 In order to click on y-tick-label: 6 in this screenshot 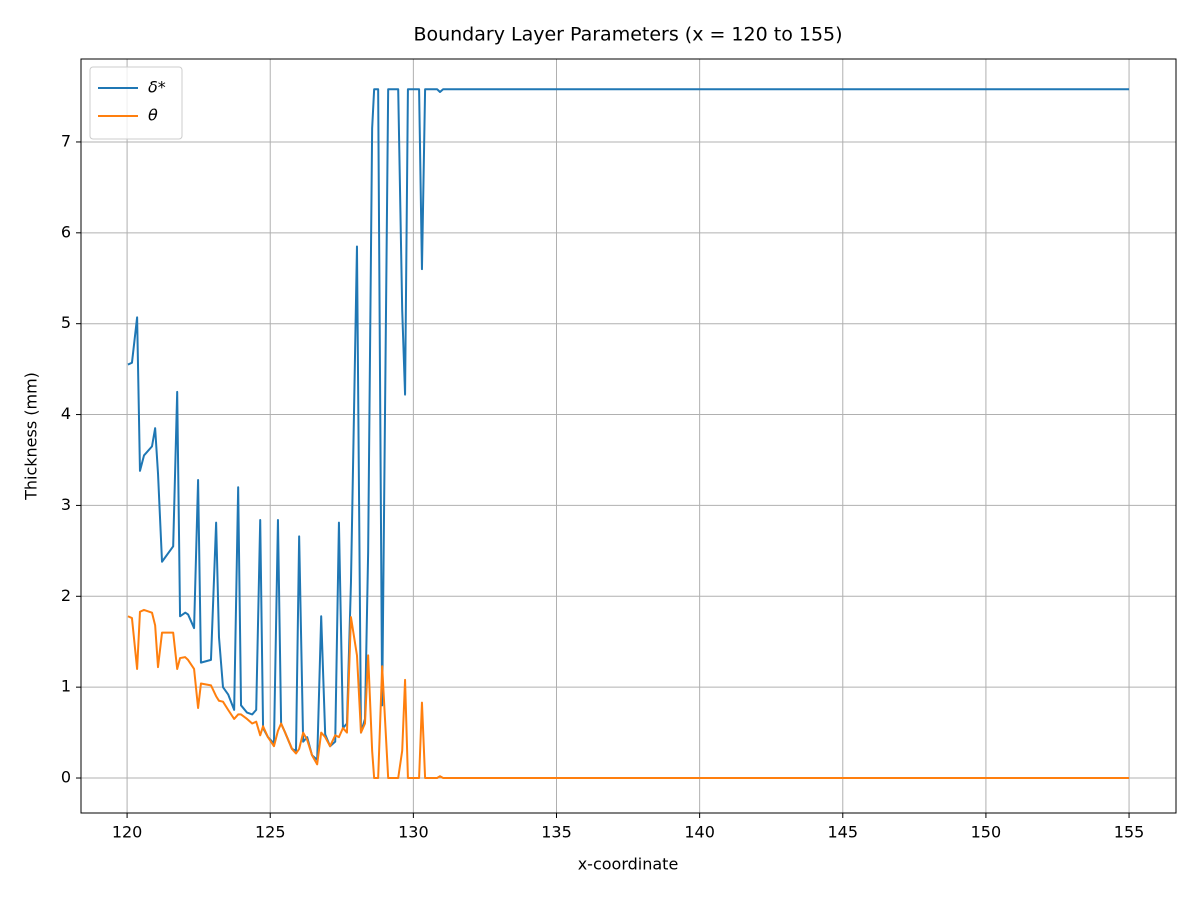, I will do `click(66, 231)`.